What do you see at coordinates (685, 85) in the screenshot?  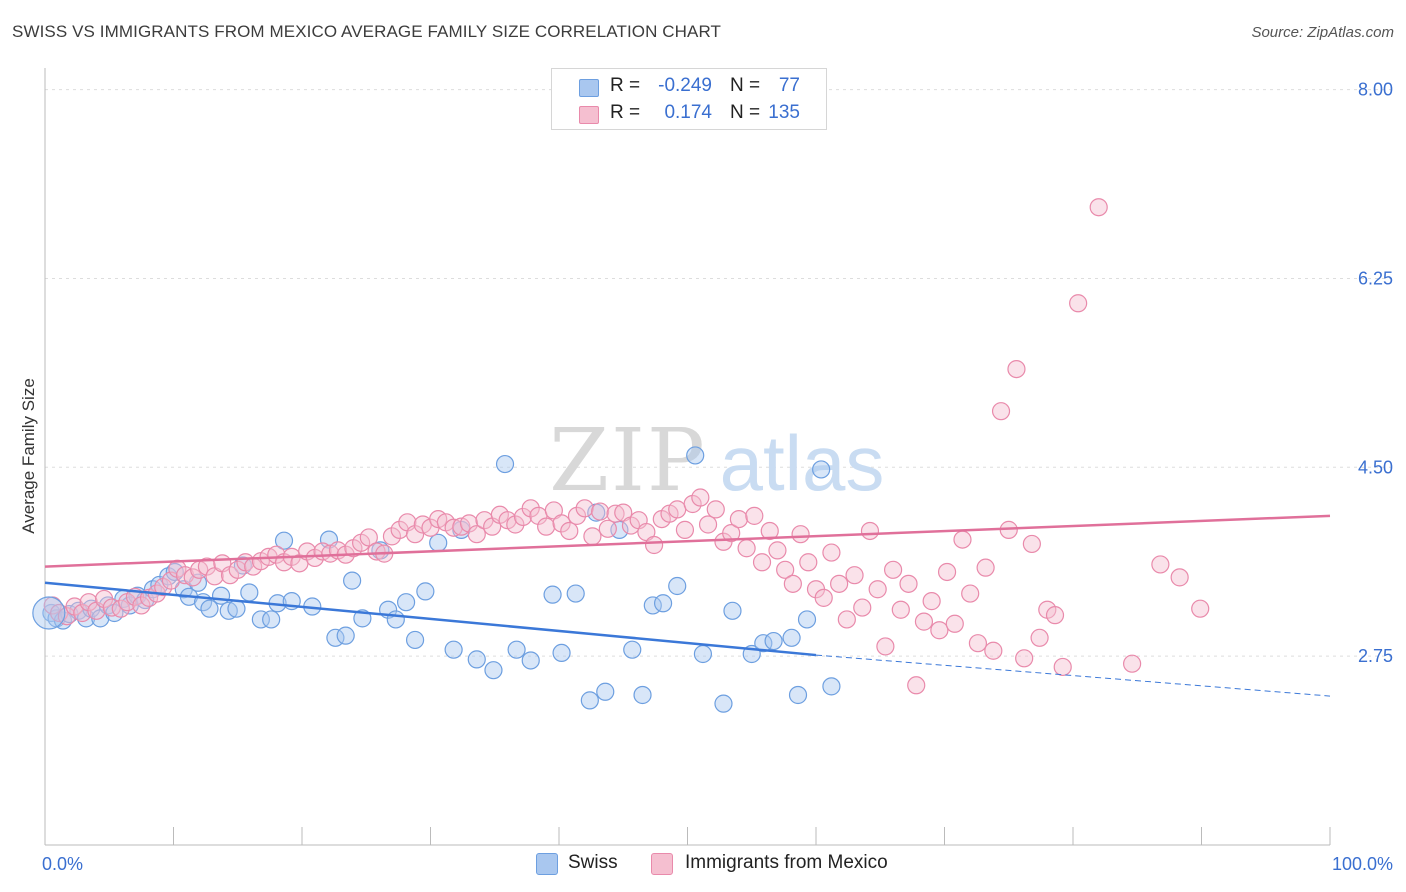 I see `legend-r-value: -0.249` at bounding box center [685, 85].